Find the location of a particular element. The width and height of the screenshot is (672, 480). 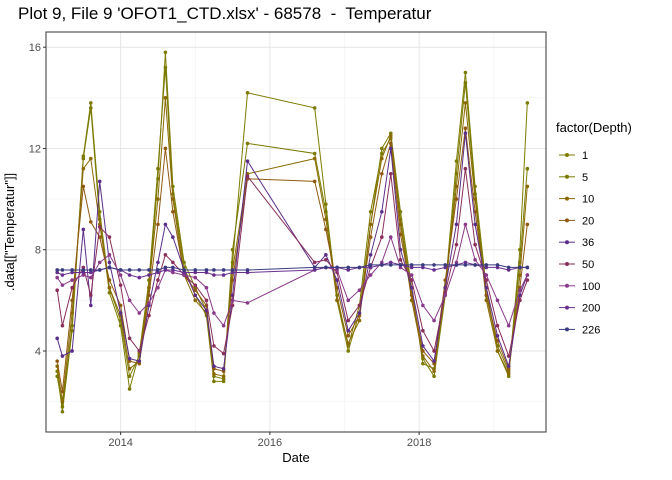

legend-item-50: 50 is located at coordinates (576, 265).